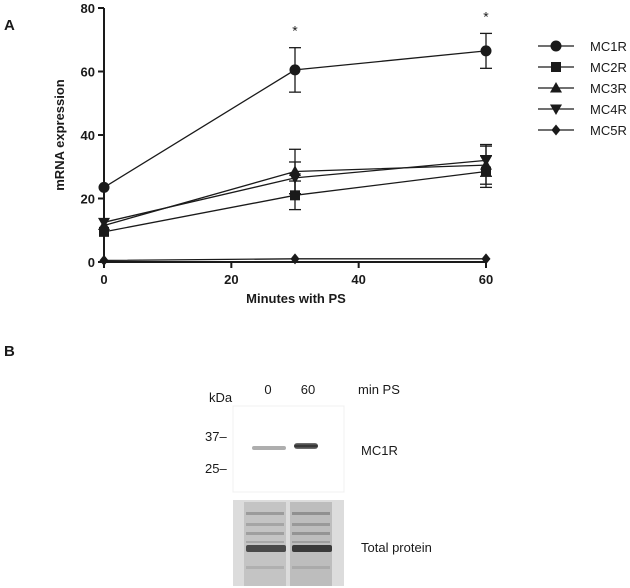 This screenshot has width=630, height=588. What do you see at coordinates (556, 46) in the screenshot?
I see `legend-marker-mc1r` at bounding box center [556, 46].